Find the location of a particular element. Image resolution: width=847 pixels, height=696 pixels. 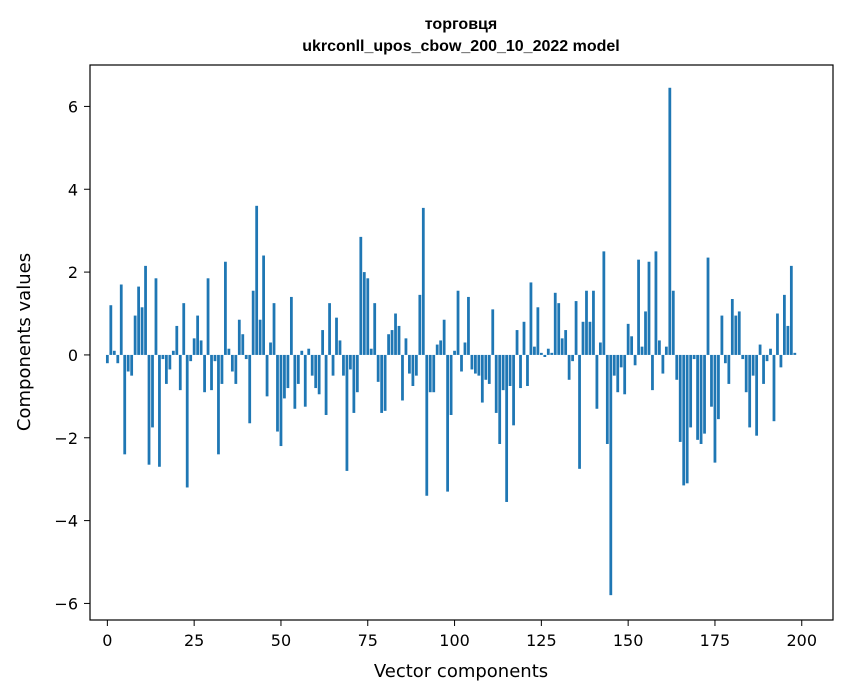

y-tick-label: 4 is located at coordinates (73, 189).